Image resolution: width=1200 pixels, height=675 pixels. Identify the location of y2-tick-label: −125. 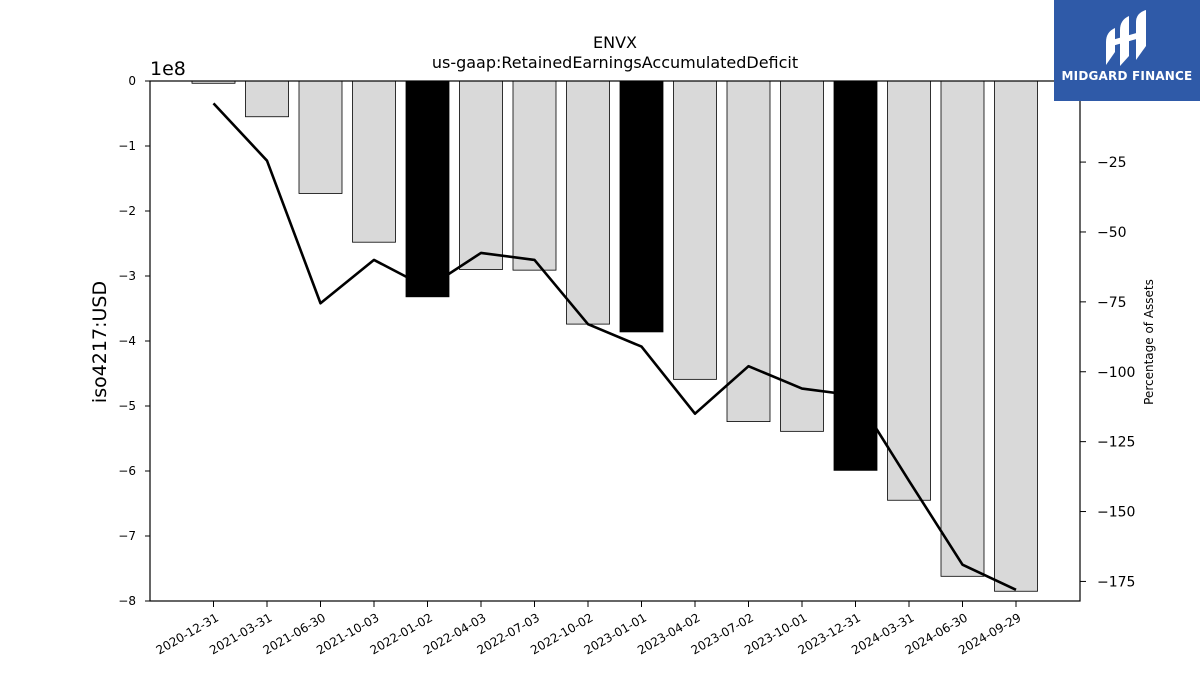
(1116, 443).